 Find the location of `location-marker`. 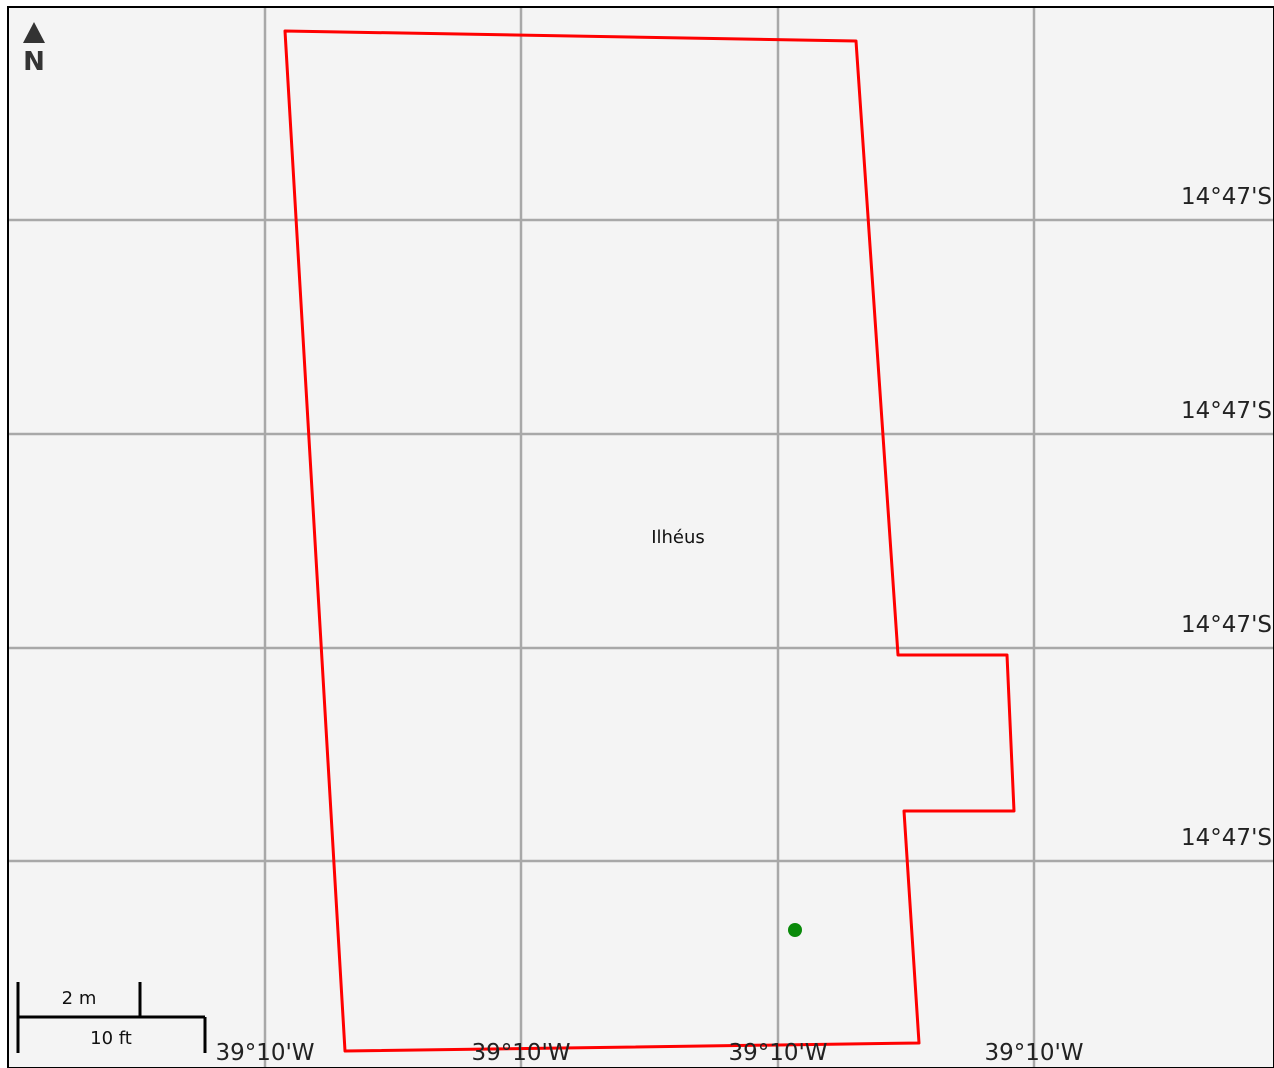

location-marker is located at coordinates (795, 930).